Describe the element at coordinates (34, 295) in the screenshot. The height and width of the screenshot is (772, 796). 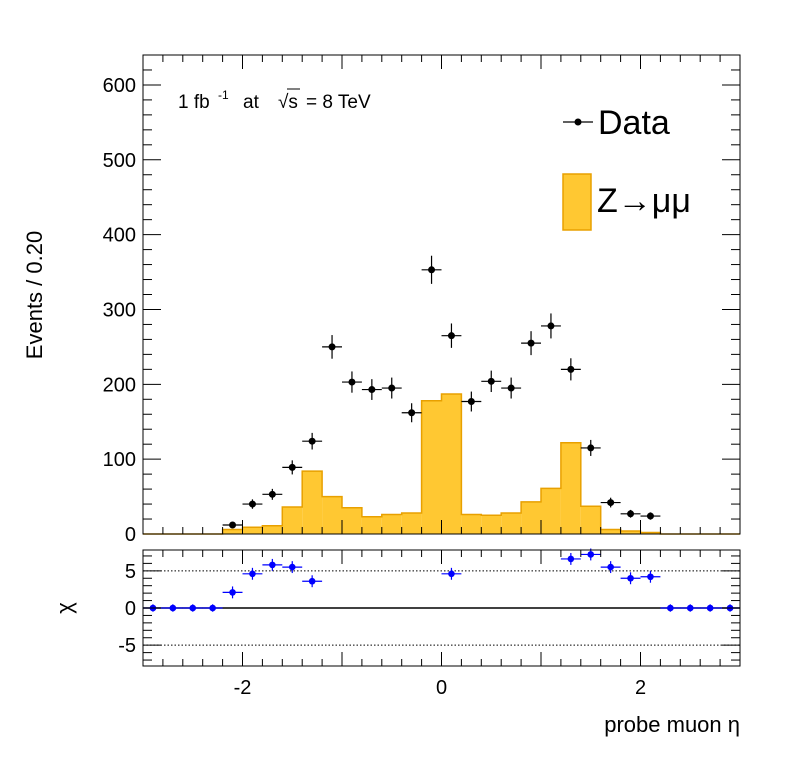
I see `main-y-axis-label: Events / 0.20` at that location.